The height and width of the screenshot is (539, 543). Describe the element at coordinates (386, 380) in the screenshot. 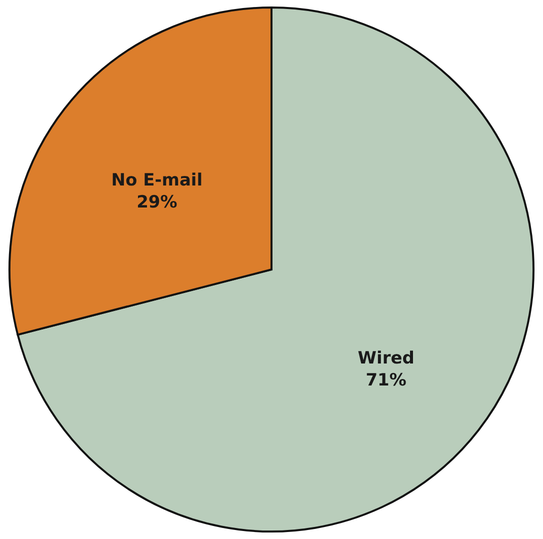

I see `data-label: 71%` at that location.